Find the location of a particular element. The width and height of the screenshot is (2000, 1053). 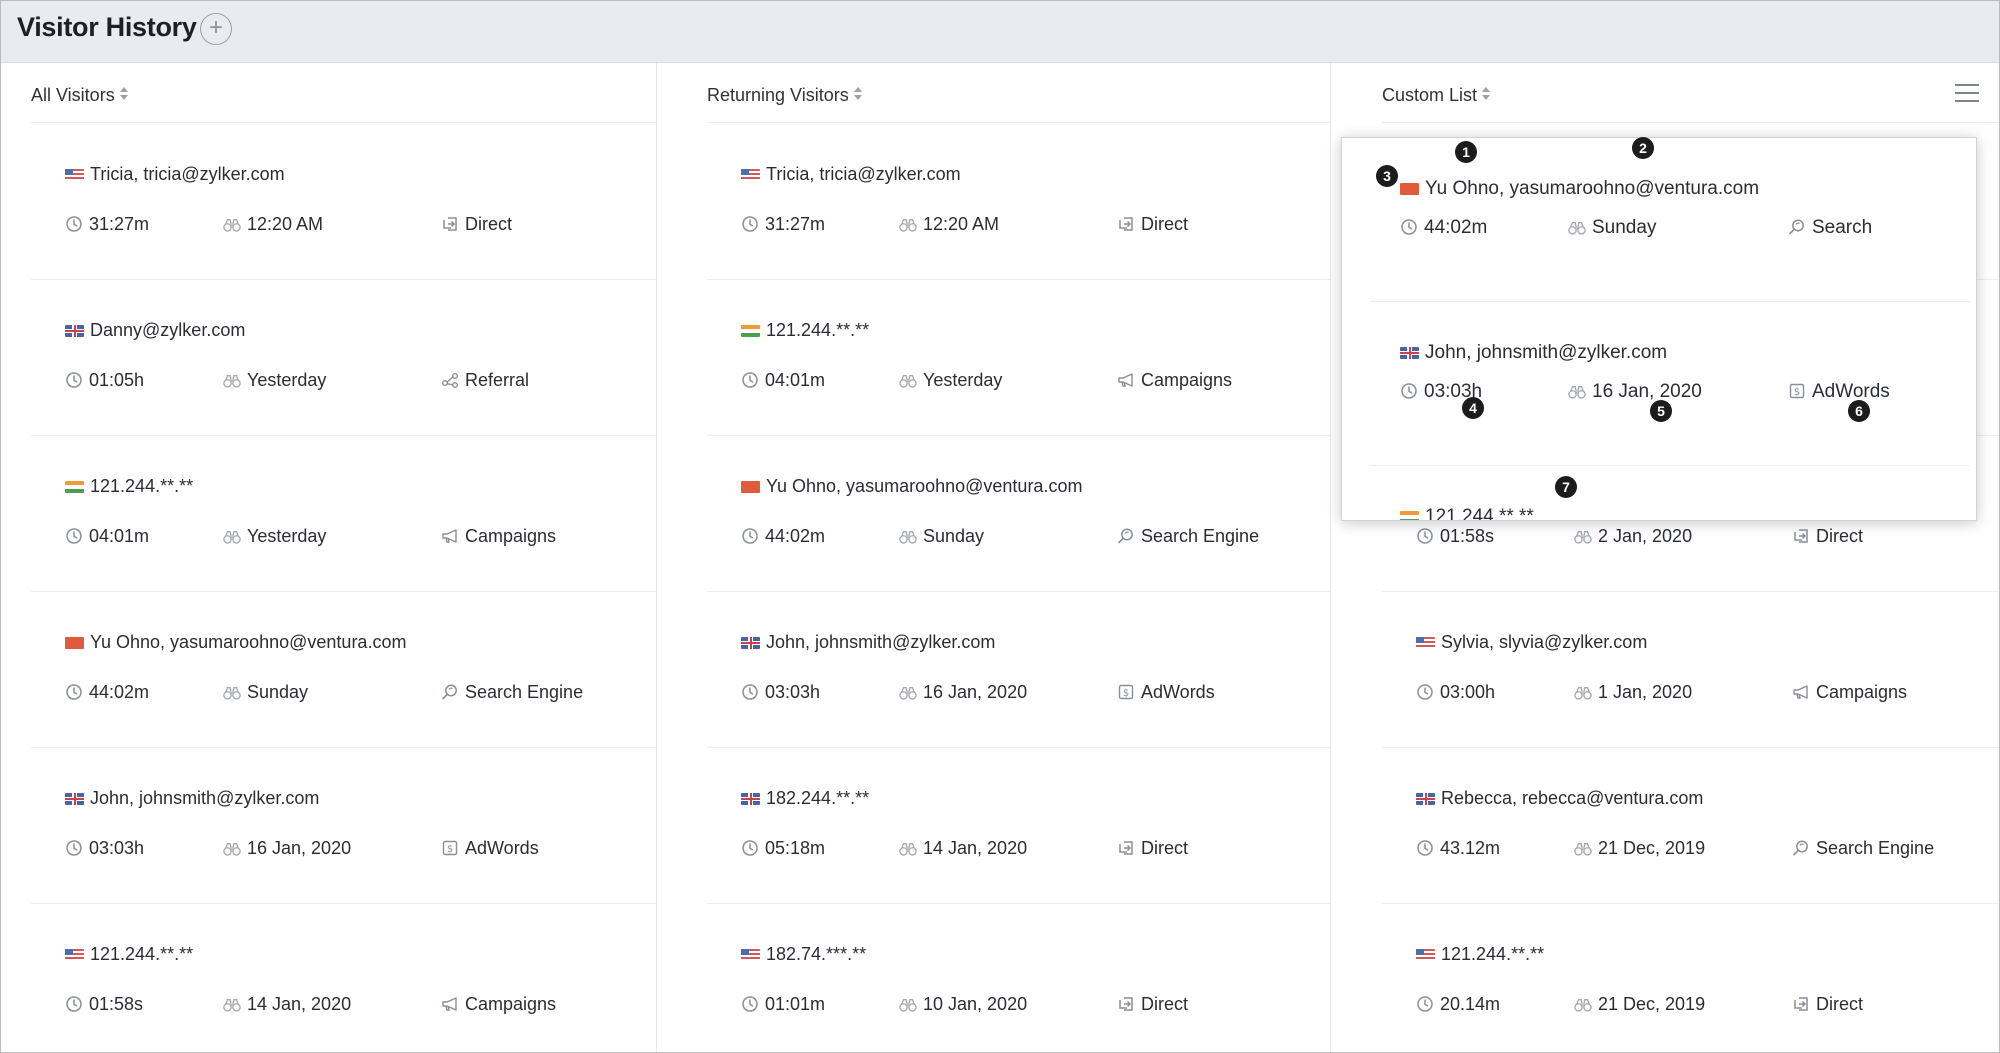

visited-value: 21 Dec, 2019 is located at coordinates (1652, 1004).